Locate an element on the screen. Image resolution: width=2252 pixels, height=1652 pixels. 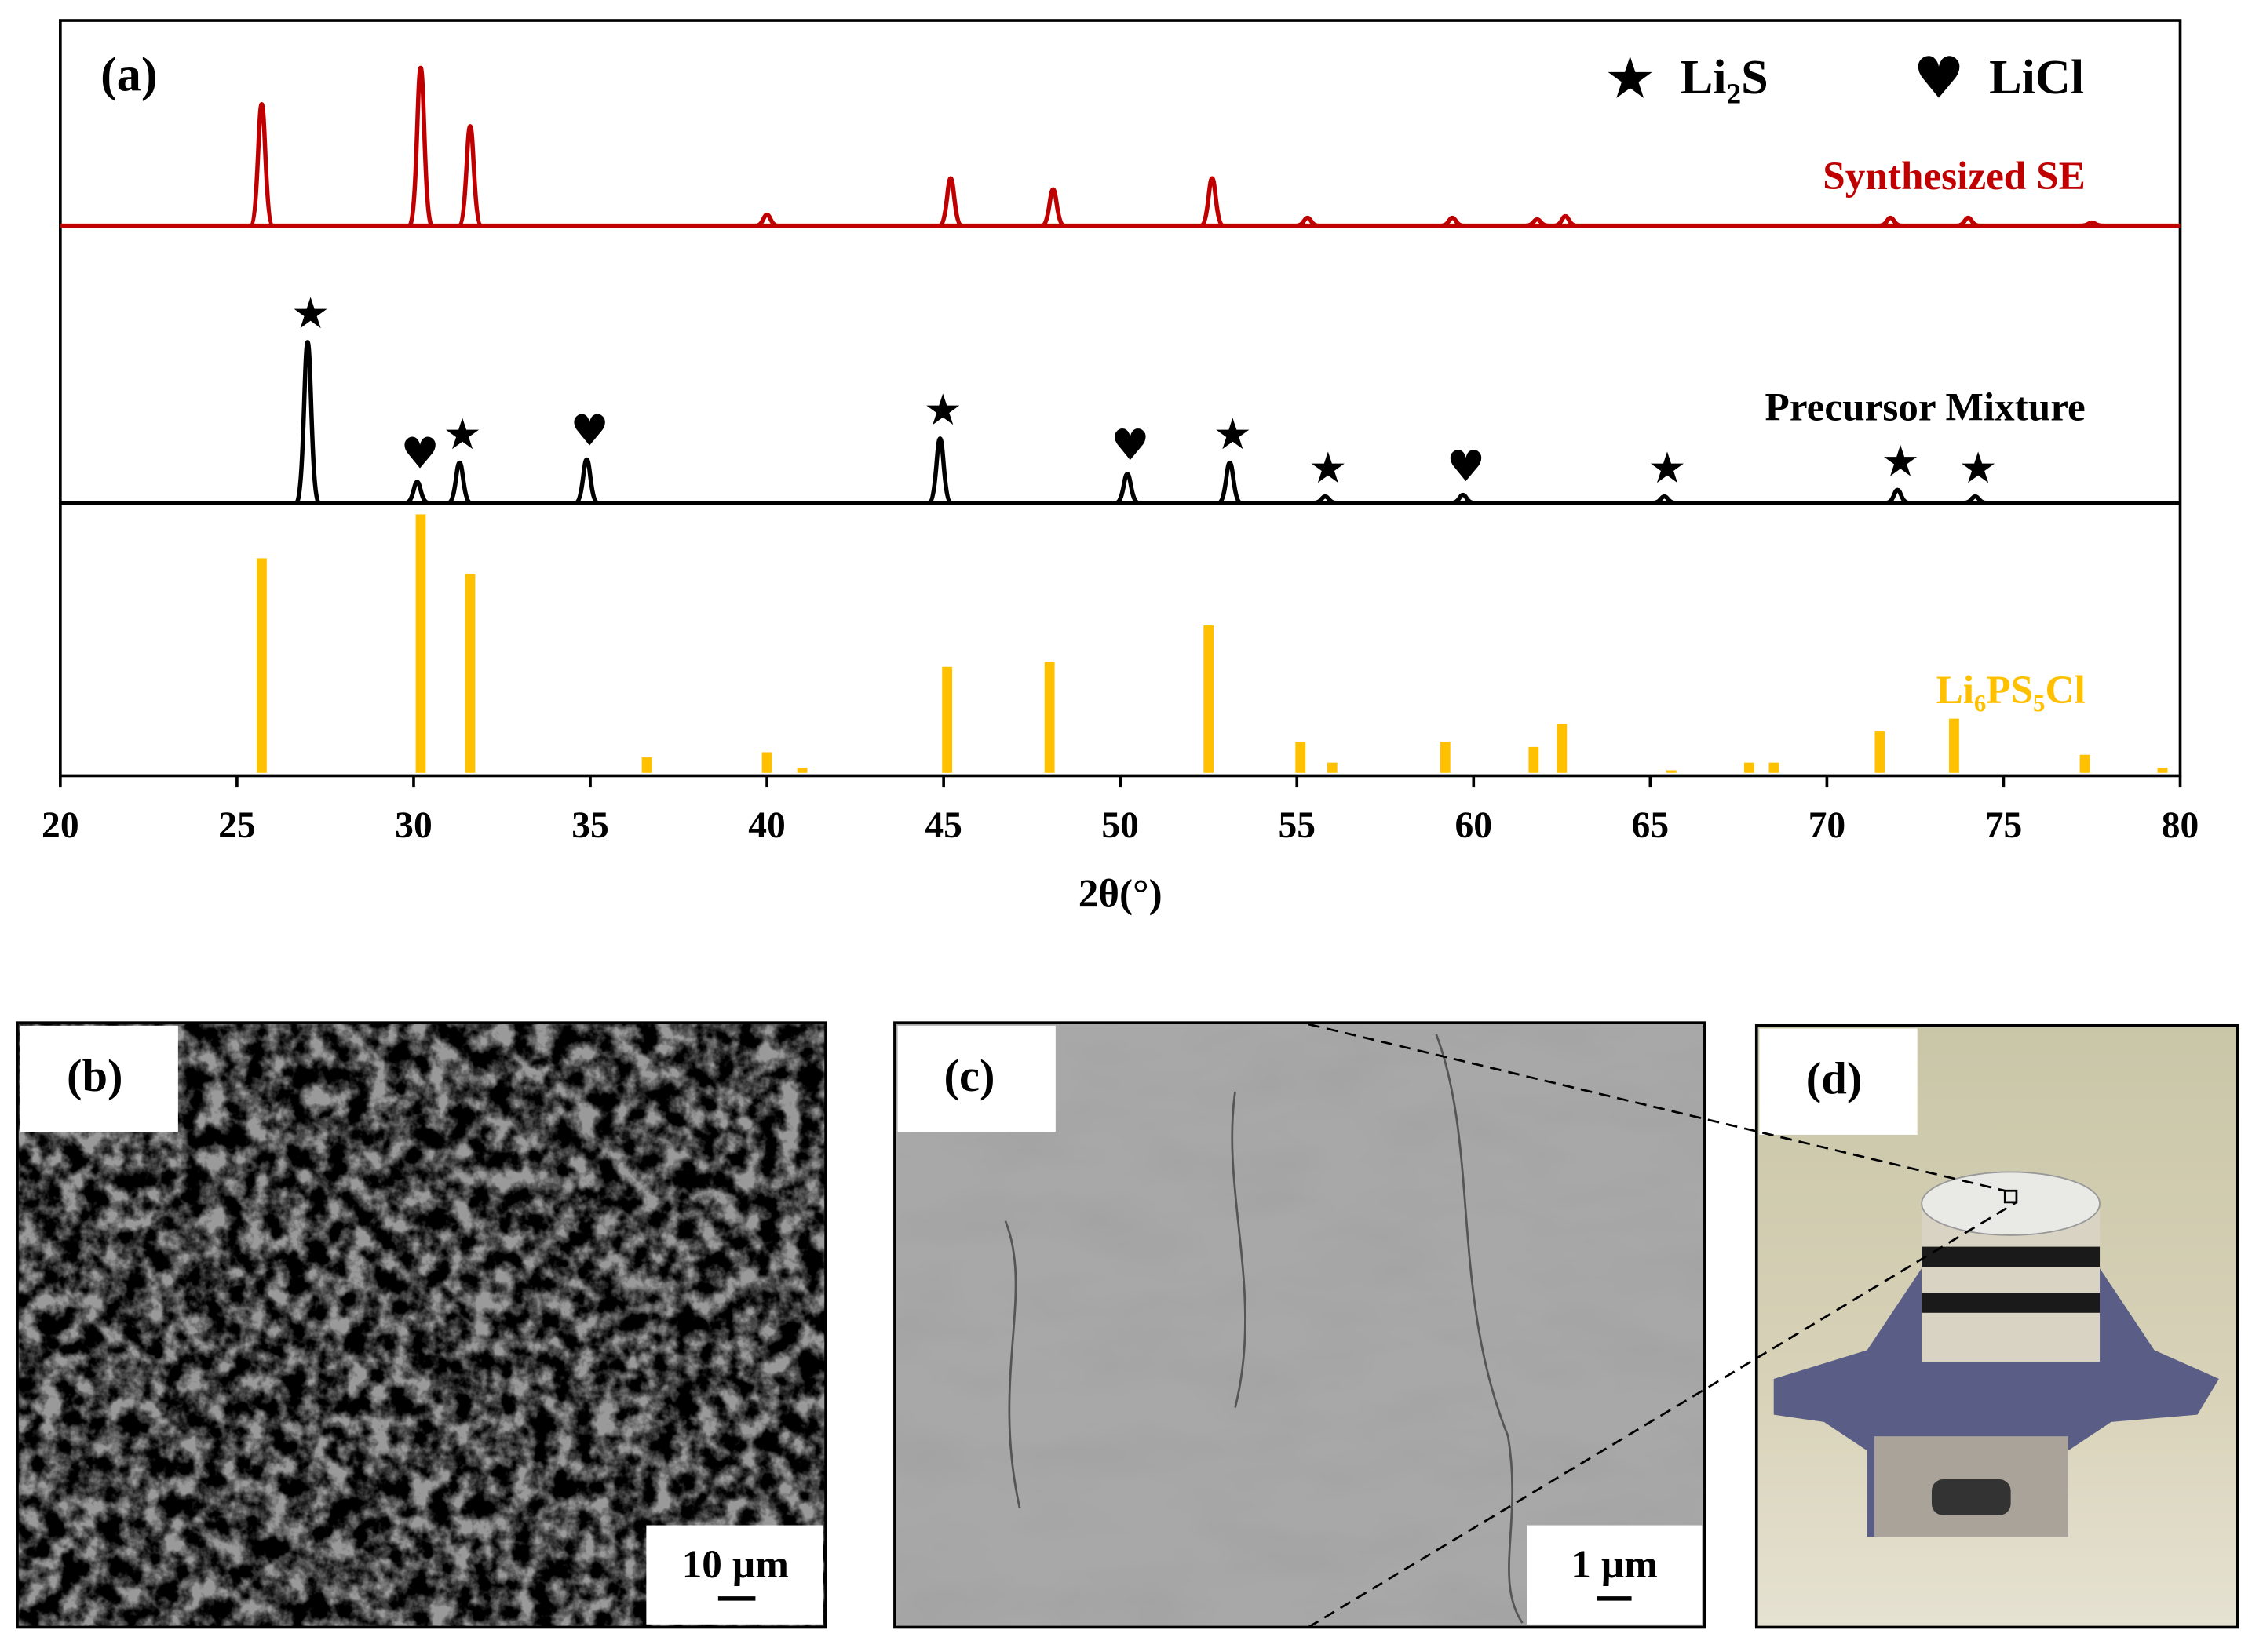
x-tick-label: 65 is located at coordinates (1651, 826).